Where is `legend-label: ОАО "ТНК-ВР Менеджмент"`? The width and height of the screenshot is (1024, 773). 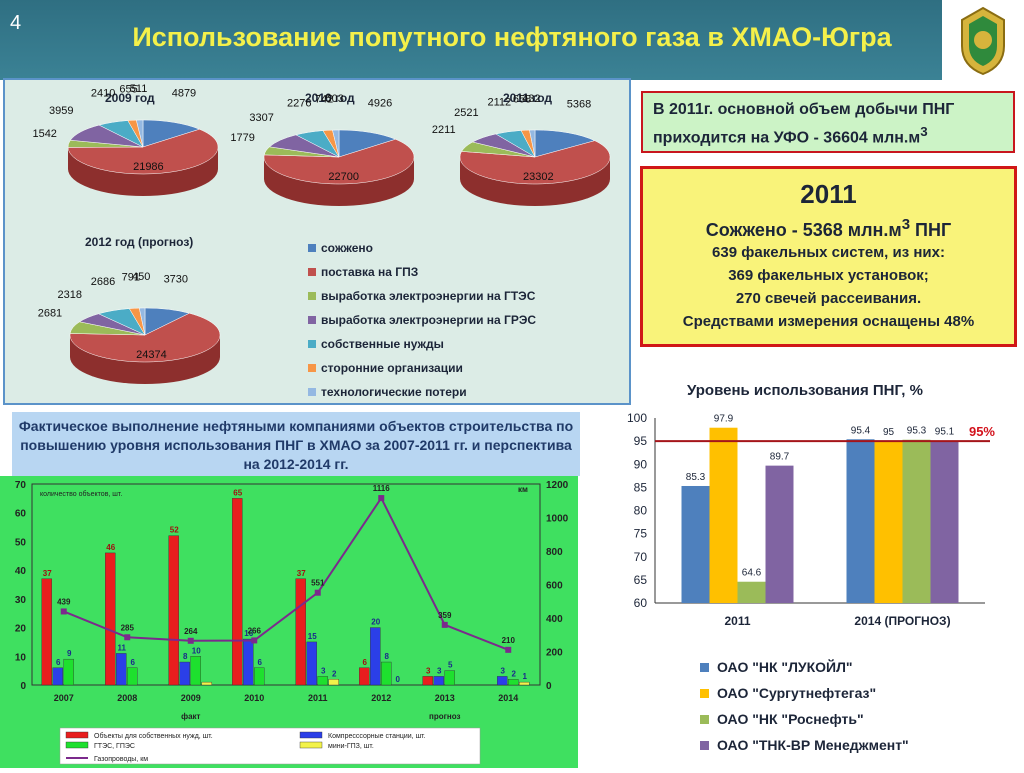
legend-label: ОАО "ТНК-ВР Менеджмент" is located at coordinates (813, 745).